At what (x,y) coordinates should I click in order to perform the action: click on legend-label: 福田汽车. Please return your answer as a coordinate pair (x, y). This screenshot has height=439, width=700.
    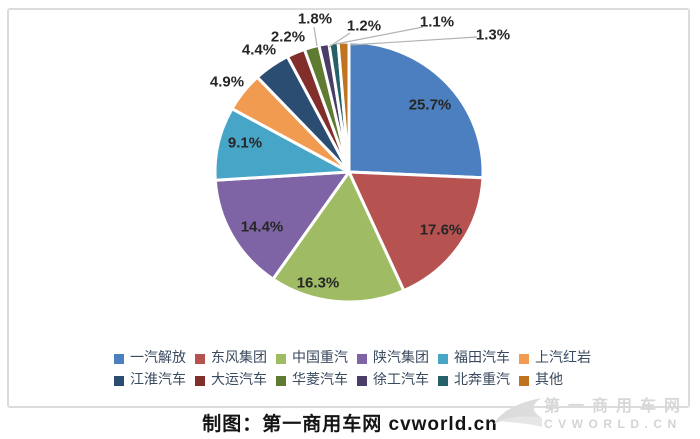
    Looking at the image, I should click on (482, 358).